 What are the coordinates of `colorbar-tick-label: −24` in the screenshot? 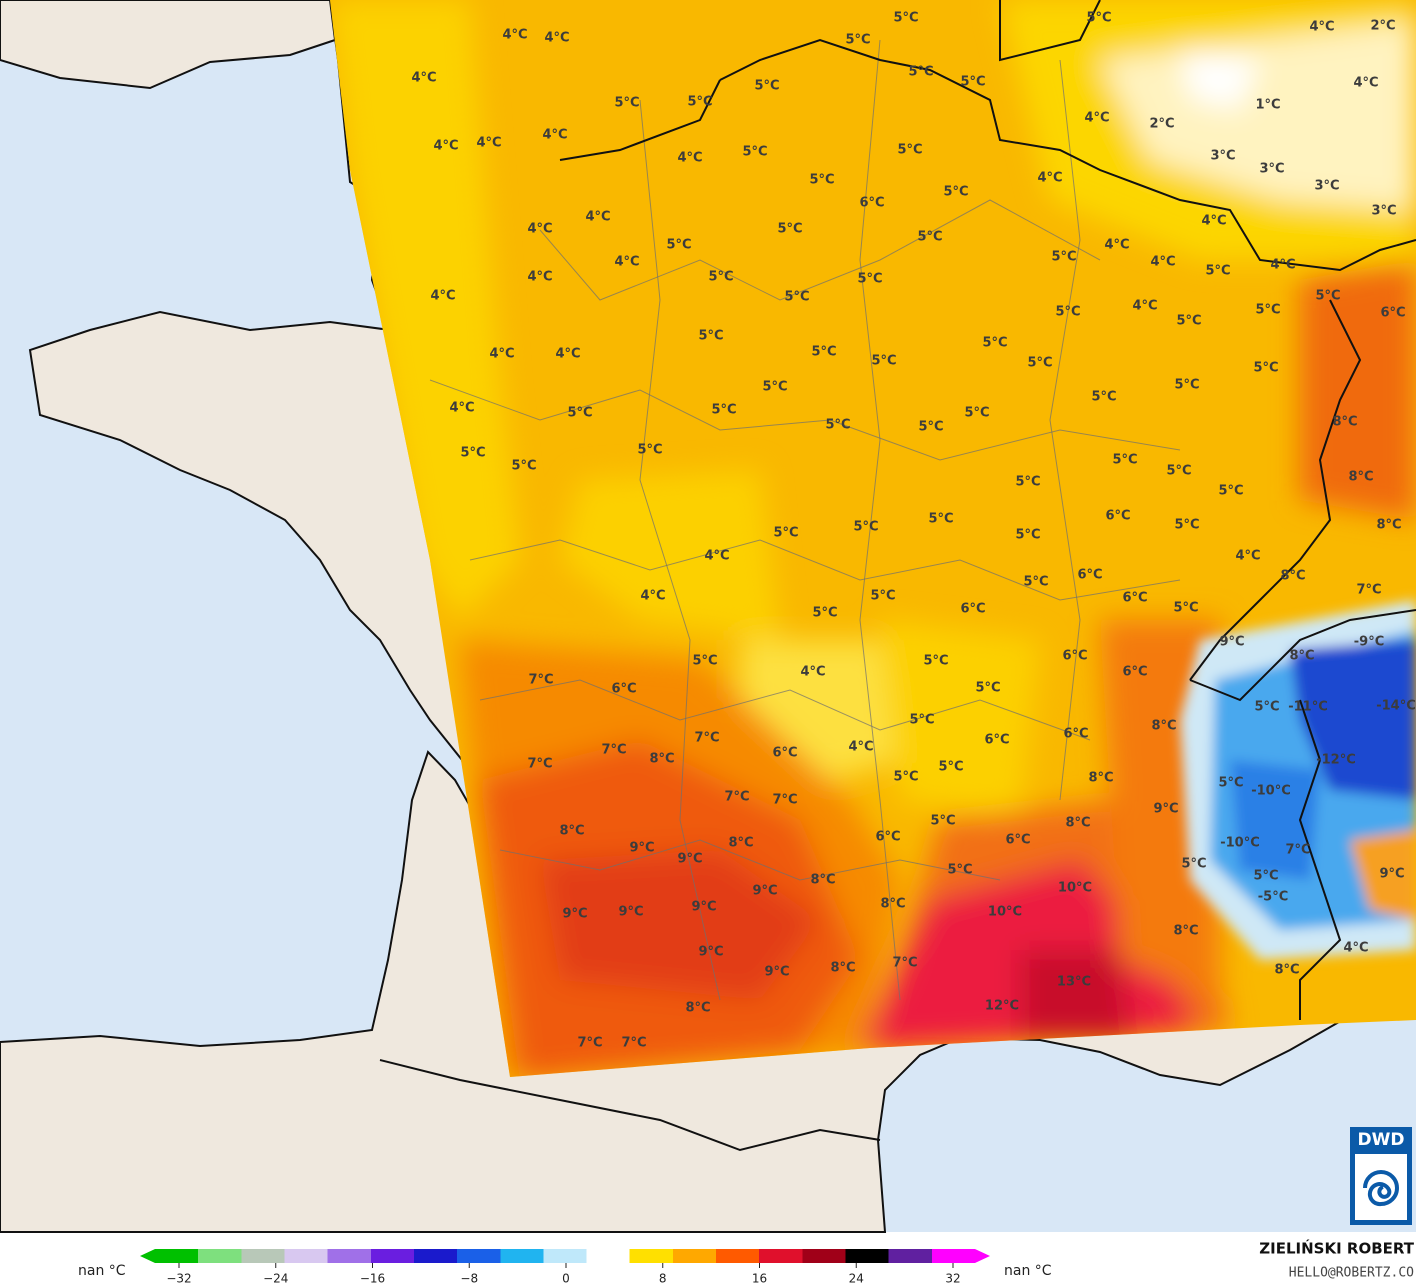 It's located at (275, 1279).